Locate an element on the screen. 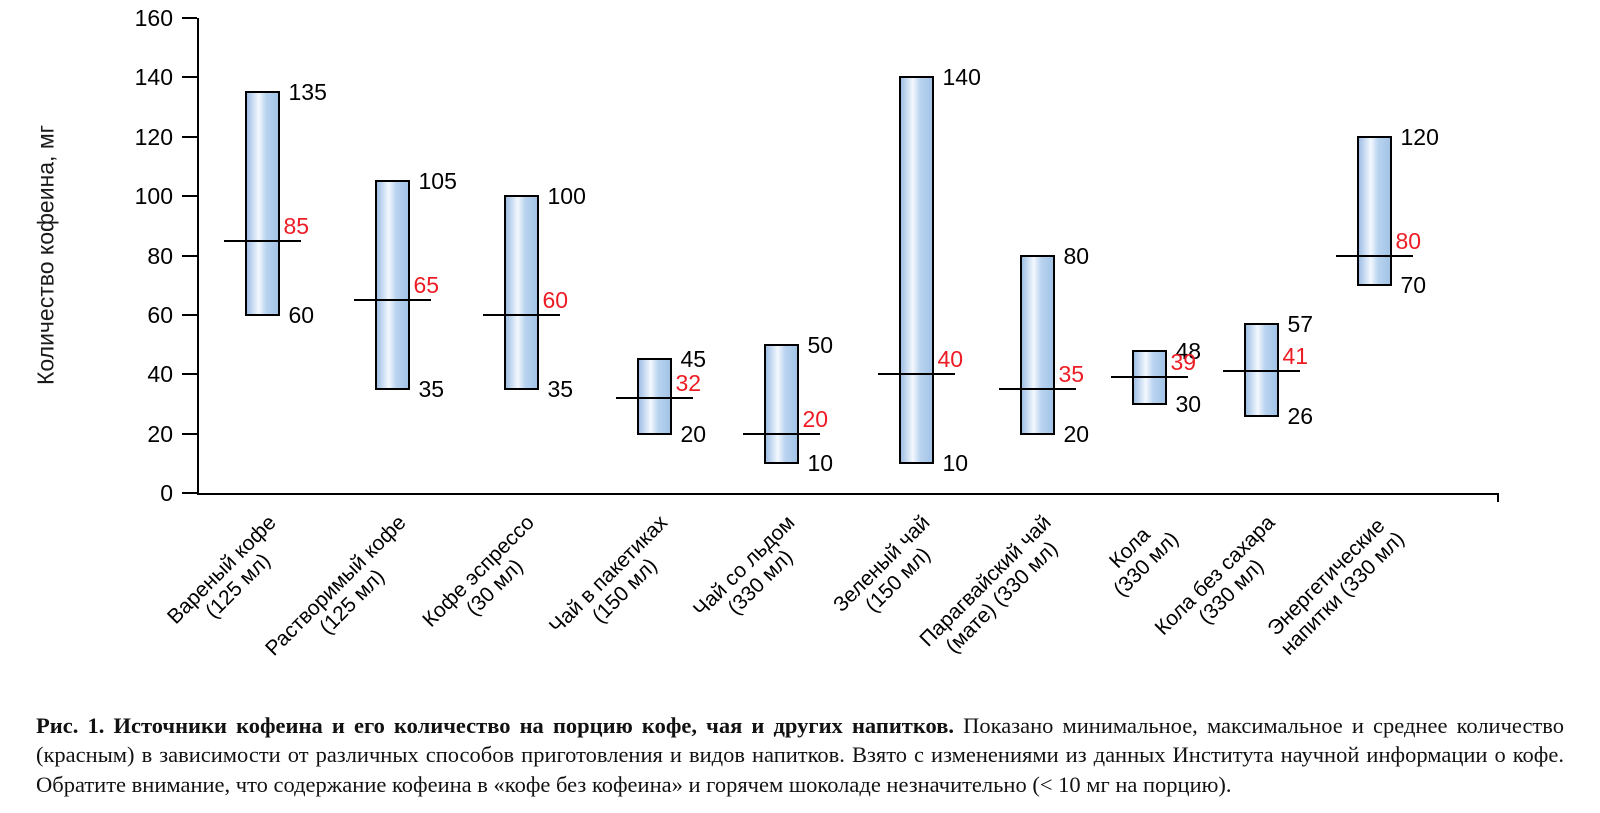 The width and height of the screenshot is (1600, 813). bar-min-label: 60 is located at coordinates (301, 314).